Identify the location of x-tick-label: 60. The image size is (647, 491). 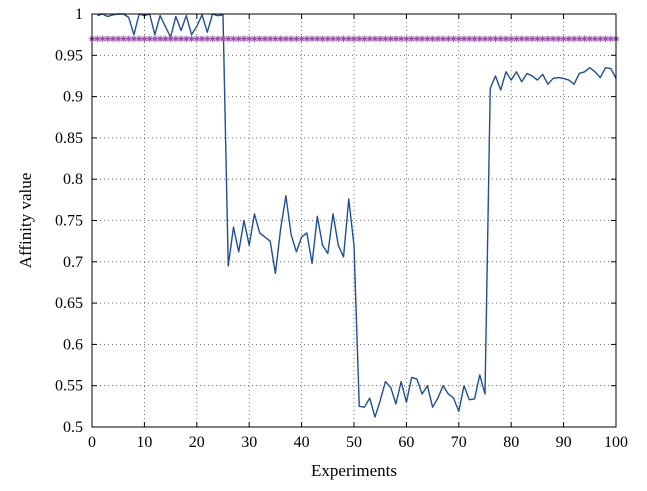
(406, 442).